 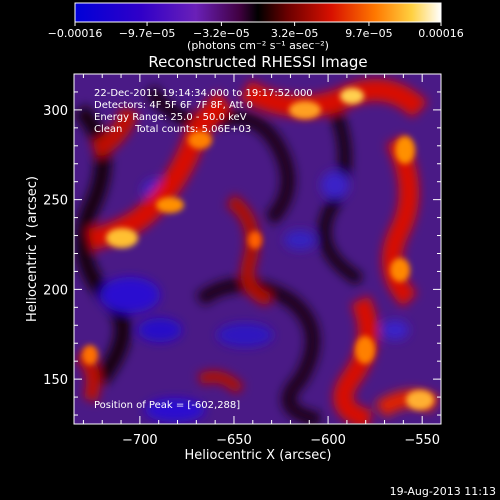 I want to click on x-tick-label: −650, so click(x=234, y=440).